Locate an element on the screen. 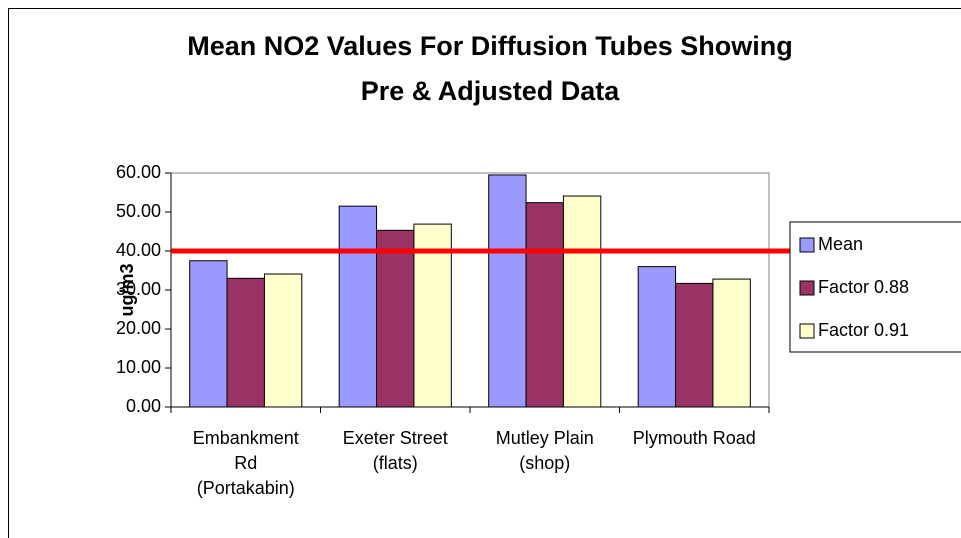  x-tick-label: Embankment Rd (Portakabin) is located at coordinates (246, 463).